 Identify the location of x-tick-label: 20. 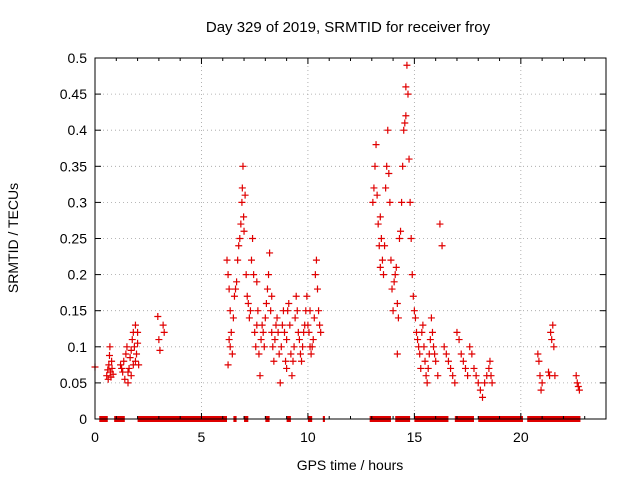
(521, 437).